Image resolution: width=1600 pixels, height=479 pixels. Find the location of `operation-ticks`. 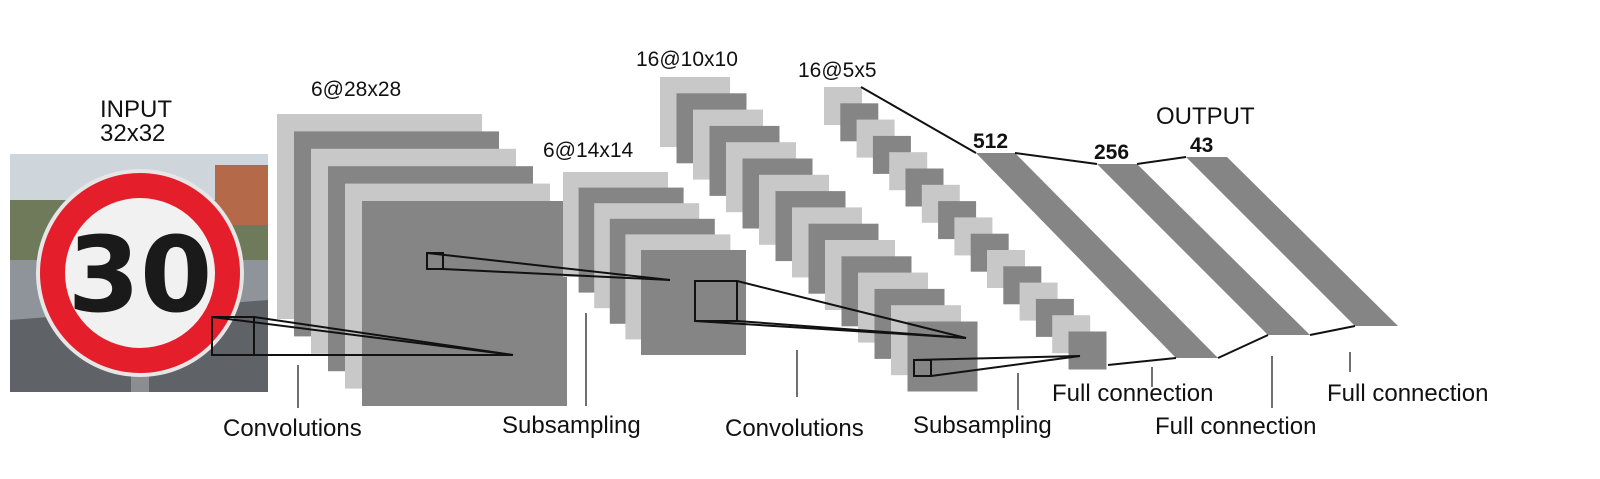

operation-ticks is located at coordinates (824, 361).